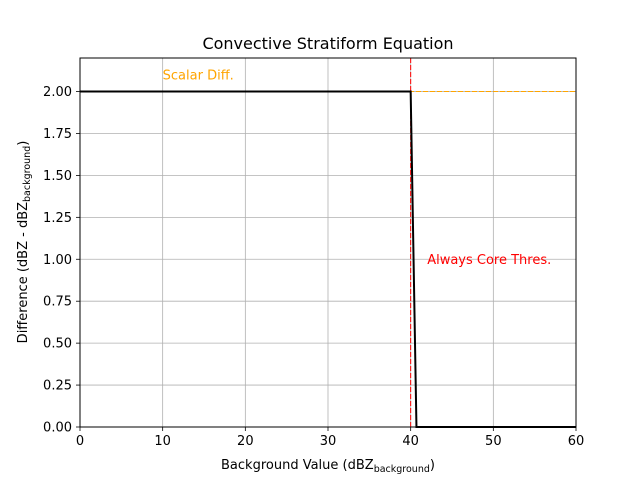 This screenshot has height=480, width=640. Describe the element at coordinates (57, 302) in the screenshot. I see `y-tick-label: 0.75` at that location.